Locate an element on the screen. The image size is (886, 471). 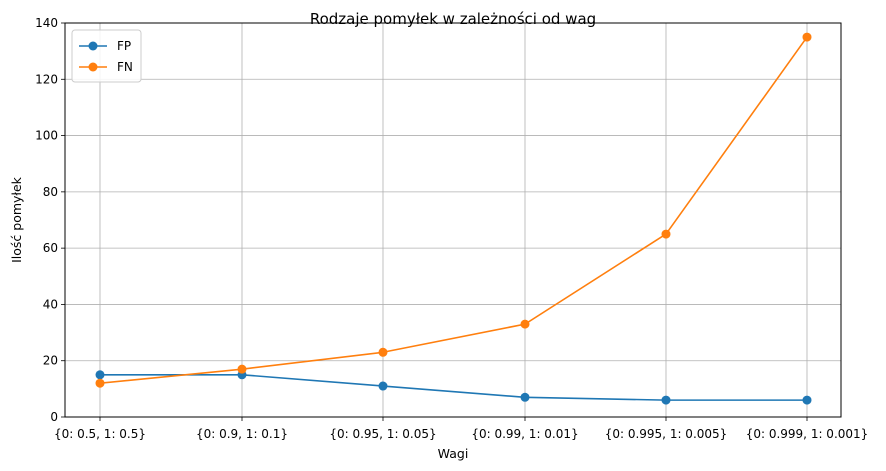
y-tick-label: 140 is located at coordinates (46, 23).